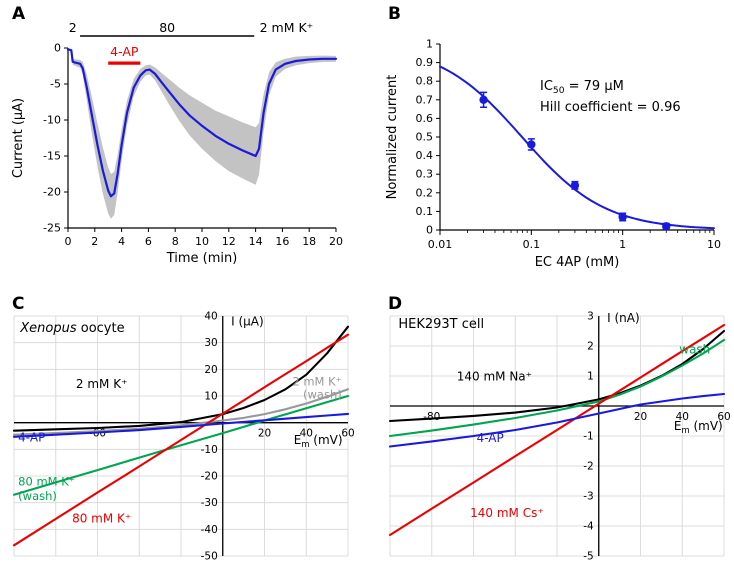  What do you see at coordinates (576, 137) in the screenshot?
I see `axes` at bounding box center [576, 137].